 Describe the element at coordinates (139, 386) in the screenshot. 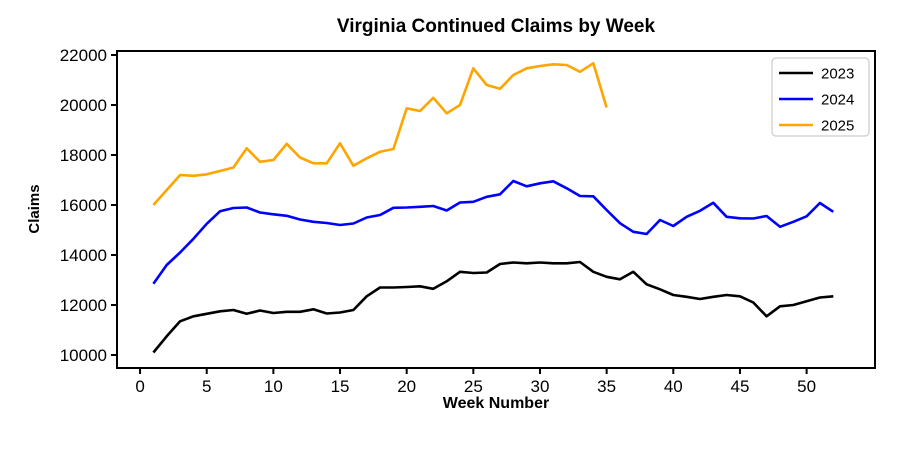

I see `x-tick-label: 0` at that location.